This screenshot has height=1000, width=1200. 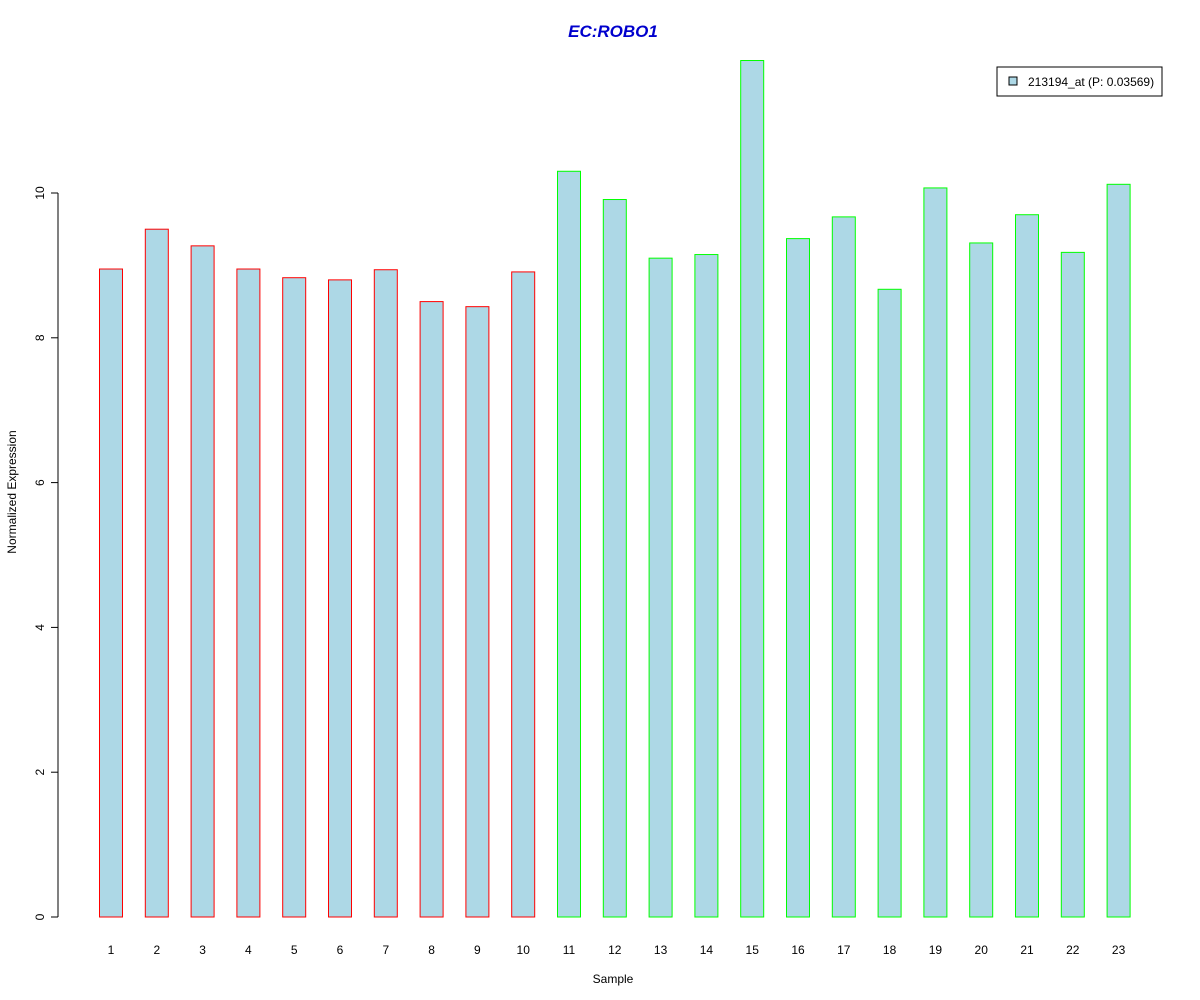 I want to click on x-tick-label: 3, so click(x=202, y=950).